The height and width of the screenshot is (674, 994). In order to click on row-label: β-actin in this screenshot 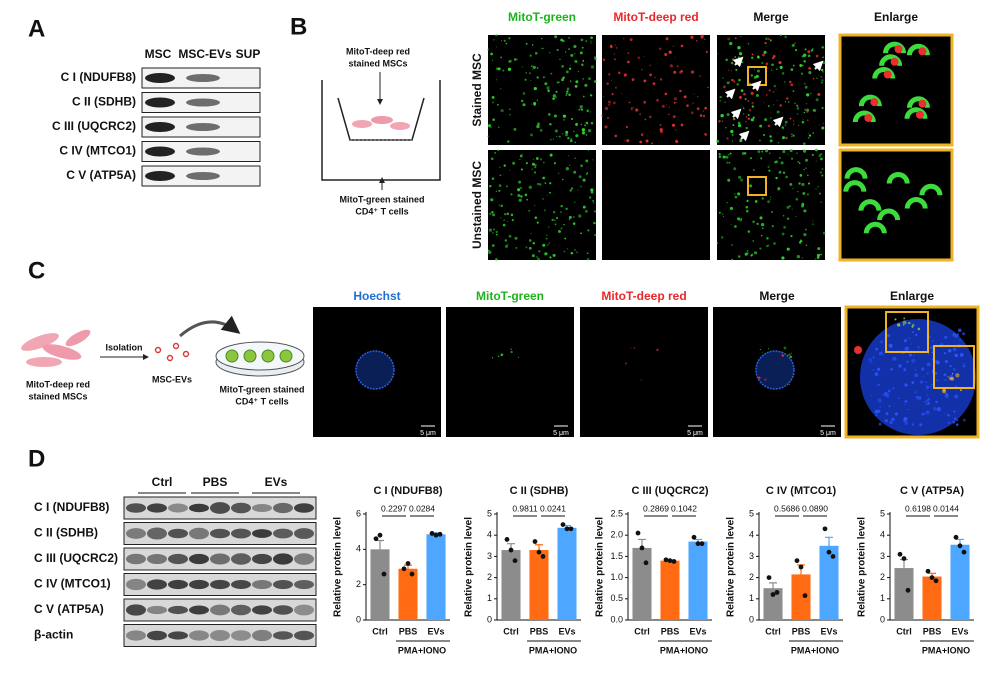, I will do `click(53, 635)`.